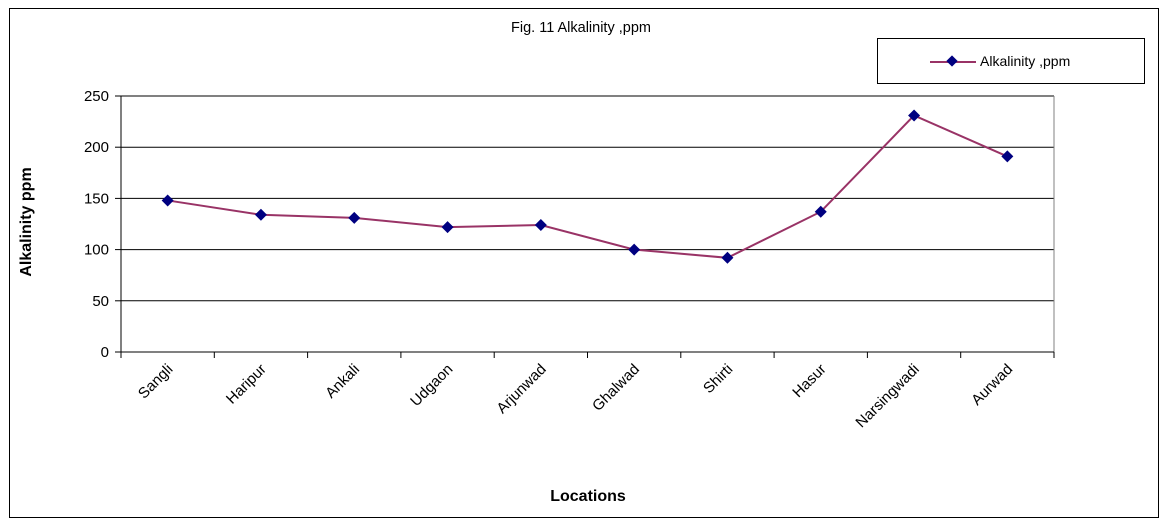 This screenshot has width=1162, height=518. I want to click on y-tick-label: 0, so click(105, 352).